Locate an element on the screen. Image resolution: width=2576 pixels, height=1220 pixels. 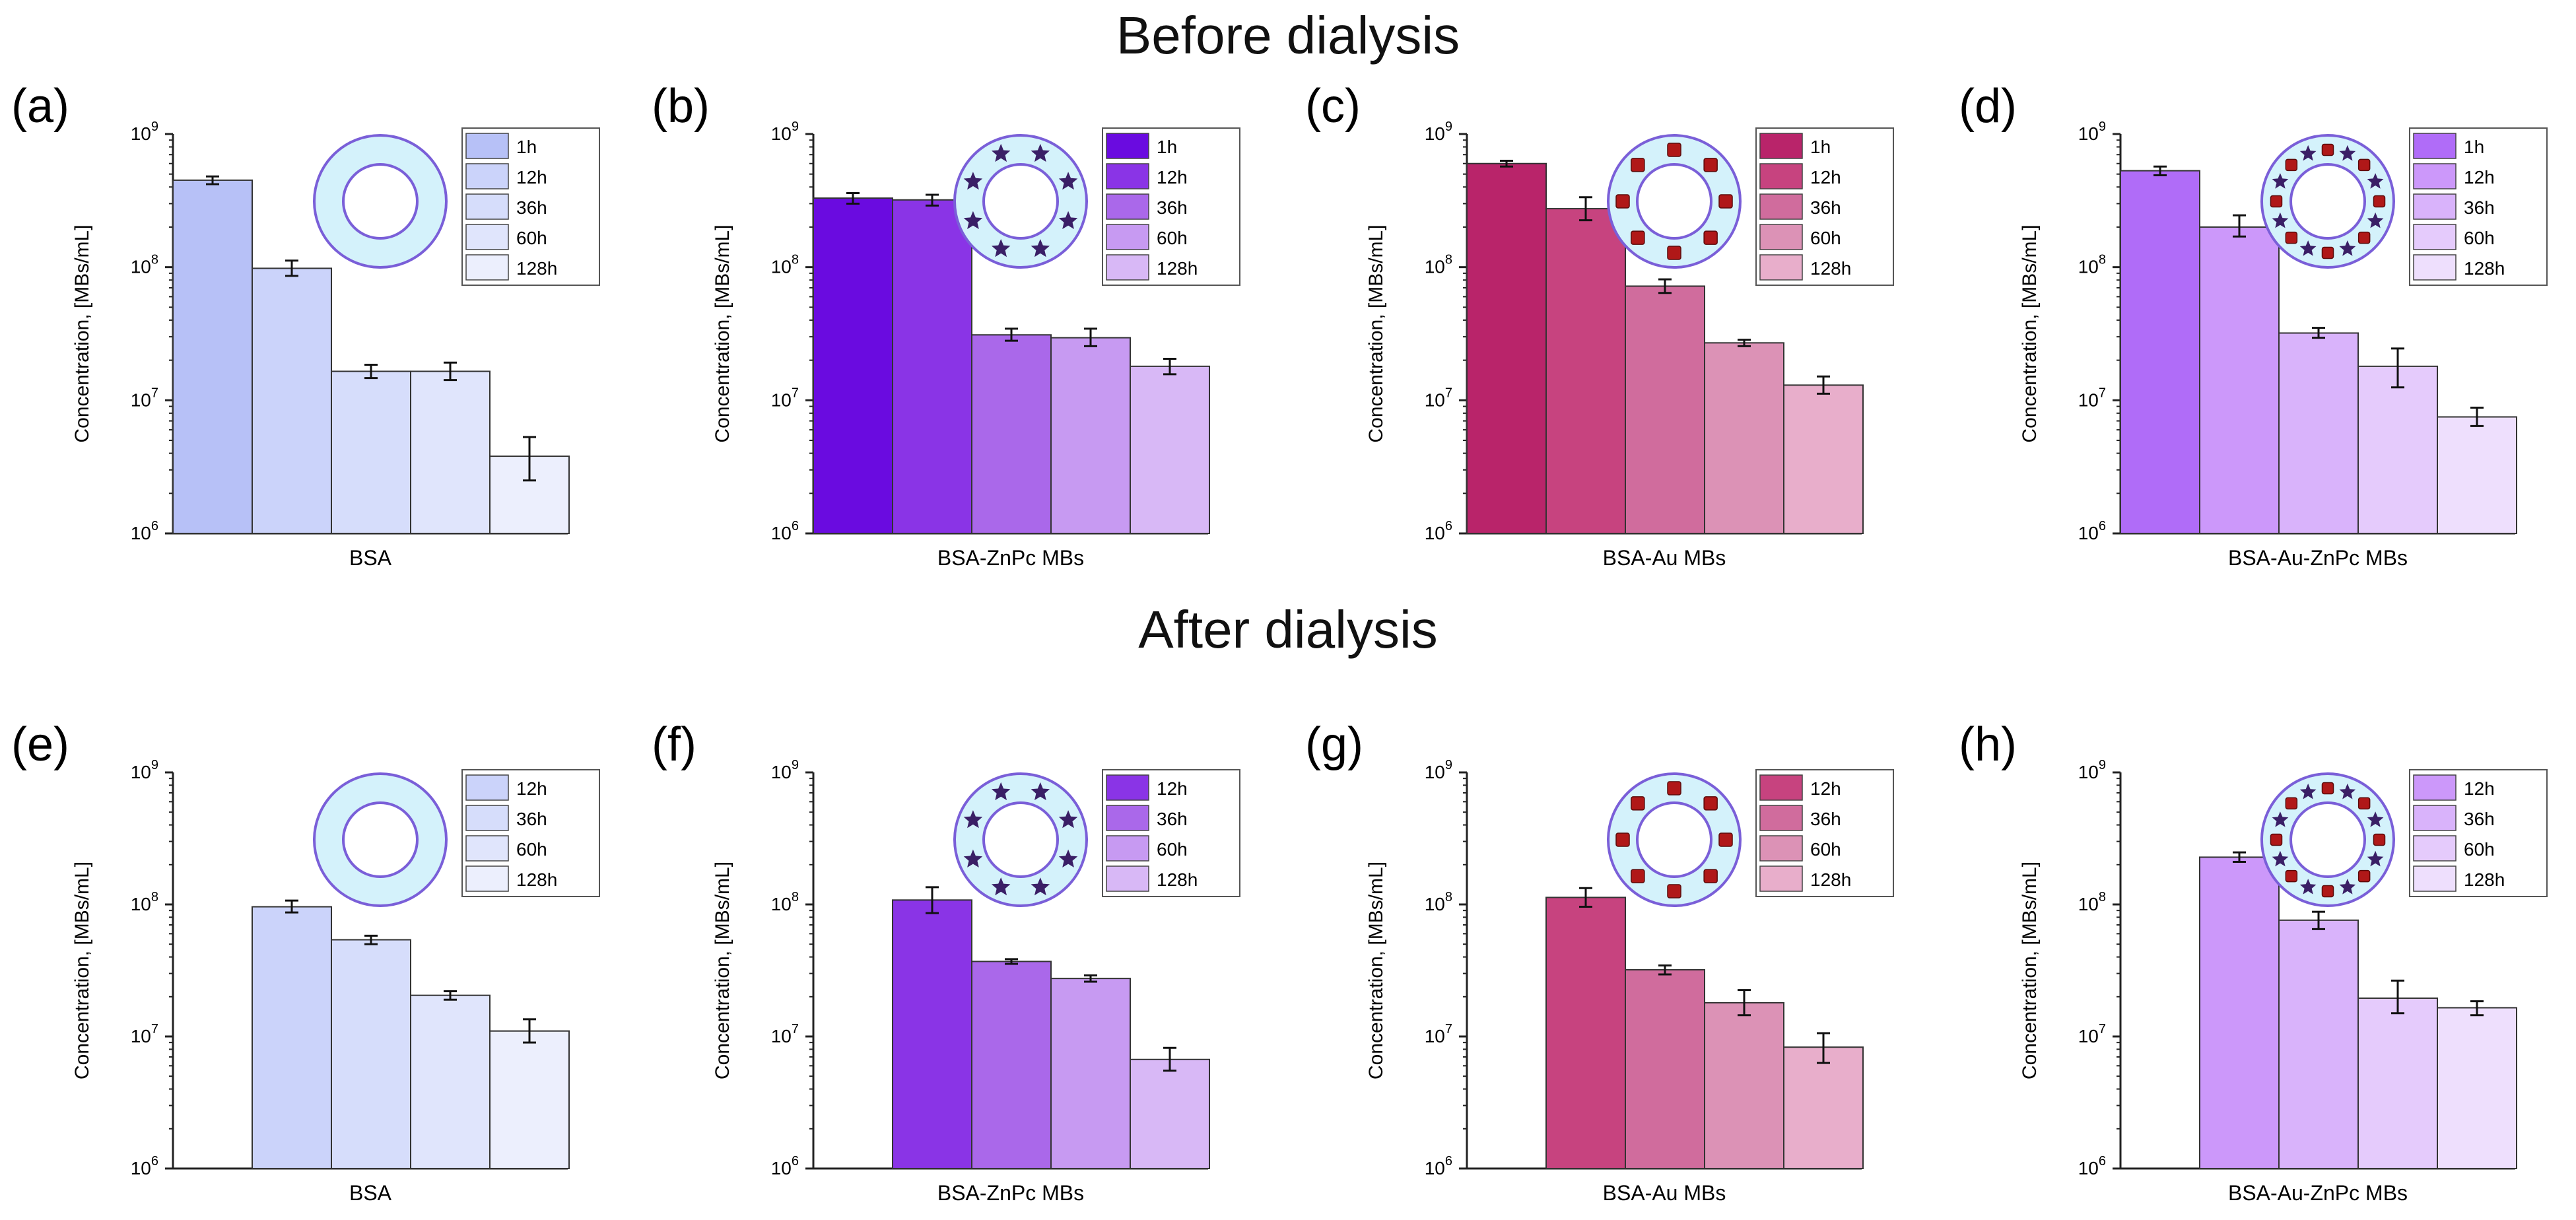
x-axis-label: BSA-ZnPc MBs is located at coordinates (1011, 558).